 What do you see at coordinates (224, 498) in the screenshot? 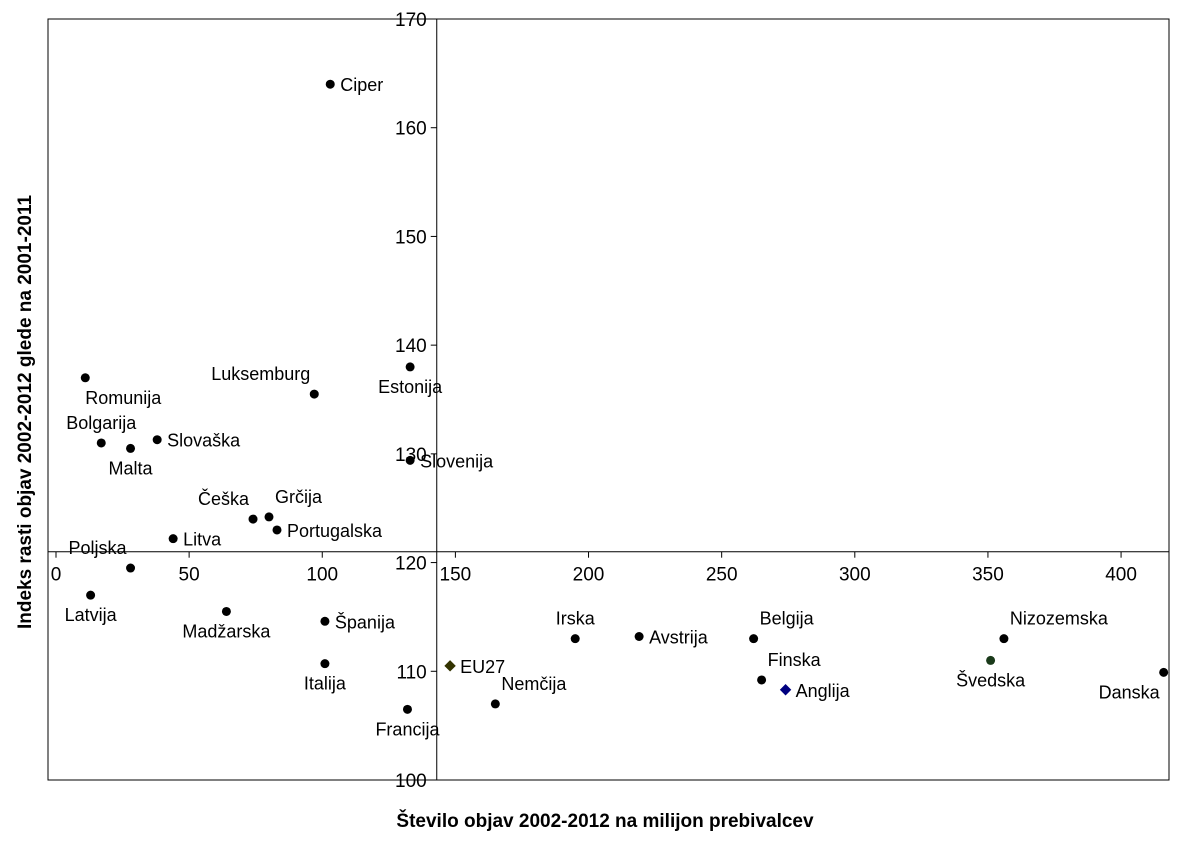
I see `data-label-ceska: Češka` at bounding box center [224, 498].